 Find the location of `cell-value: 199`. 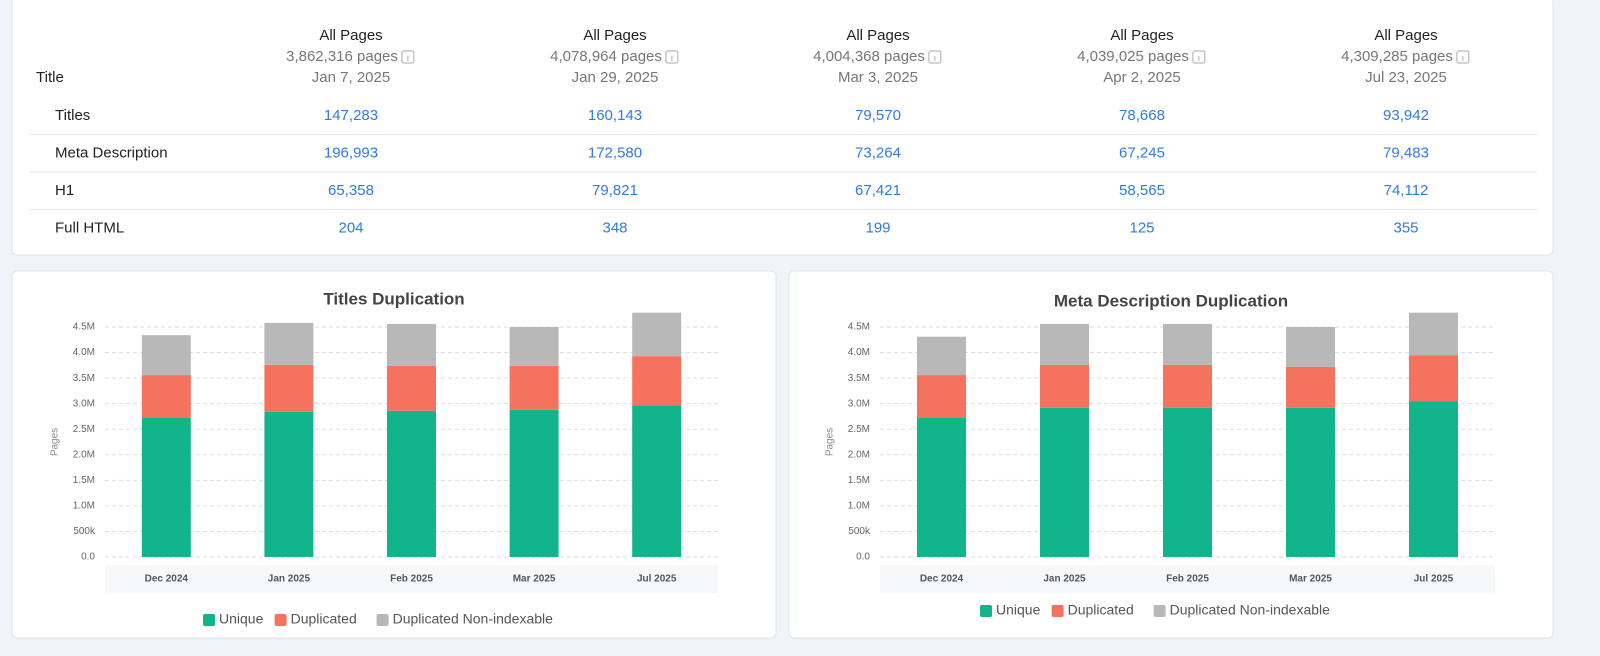

cell-value: 199 is located at coordinates (877, 227).